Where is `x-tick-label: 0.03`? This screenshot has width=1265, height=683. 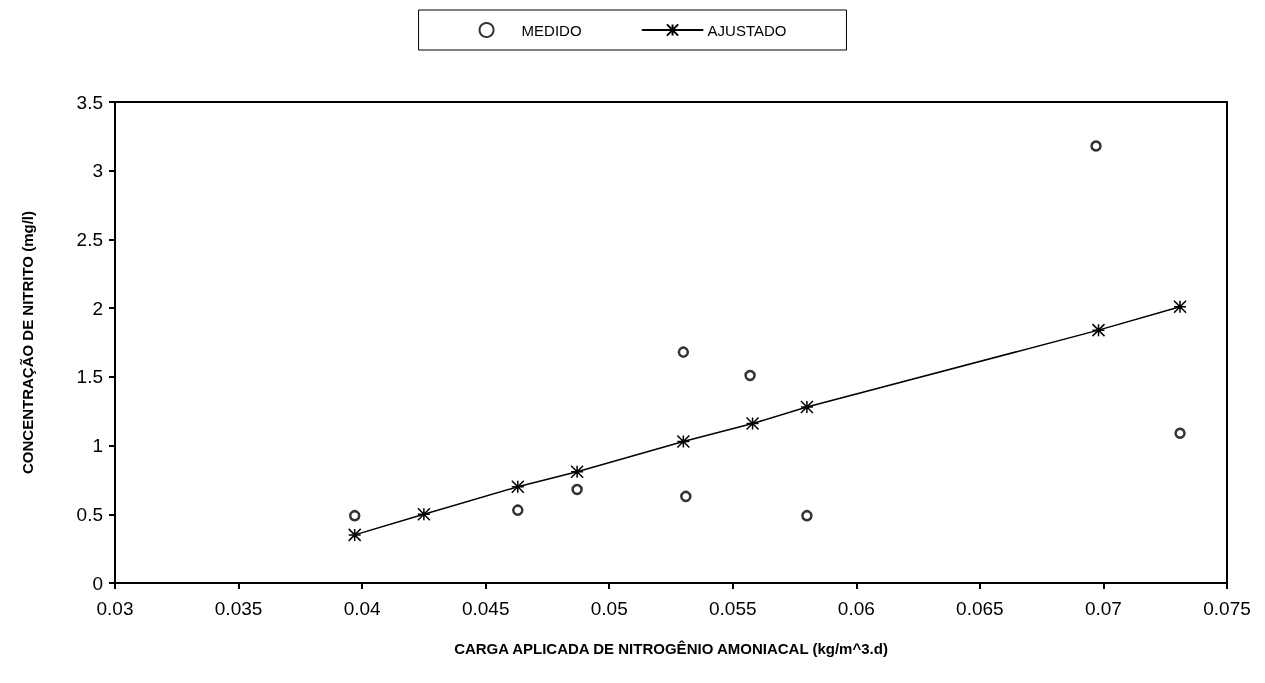 x-tick-label: 0.03 is located at coordinates (115, 608).